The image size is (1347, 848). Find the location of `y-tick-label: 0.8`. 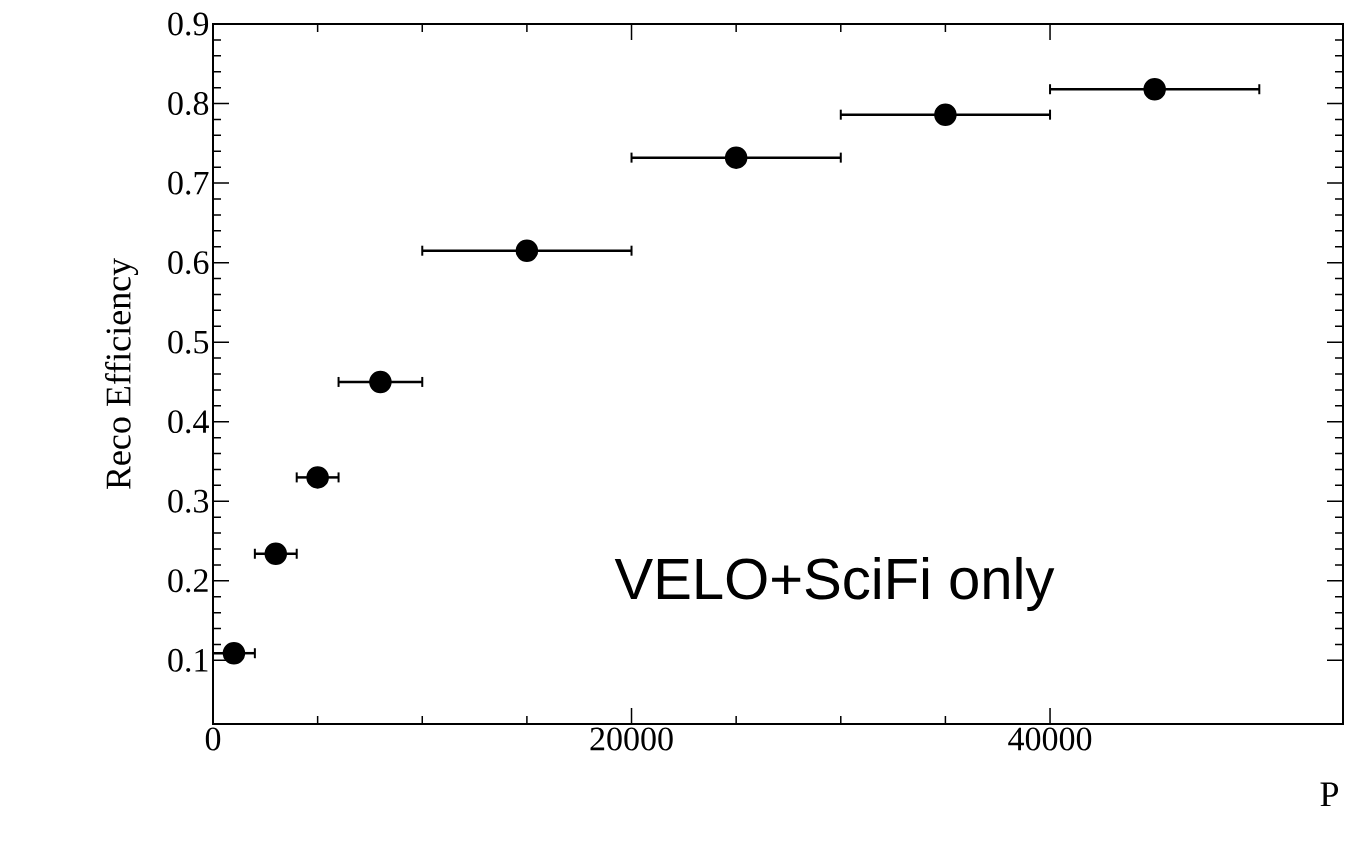

y-tick-label: 0.8 is located at coordinates (188, 103).